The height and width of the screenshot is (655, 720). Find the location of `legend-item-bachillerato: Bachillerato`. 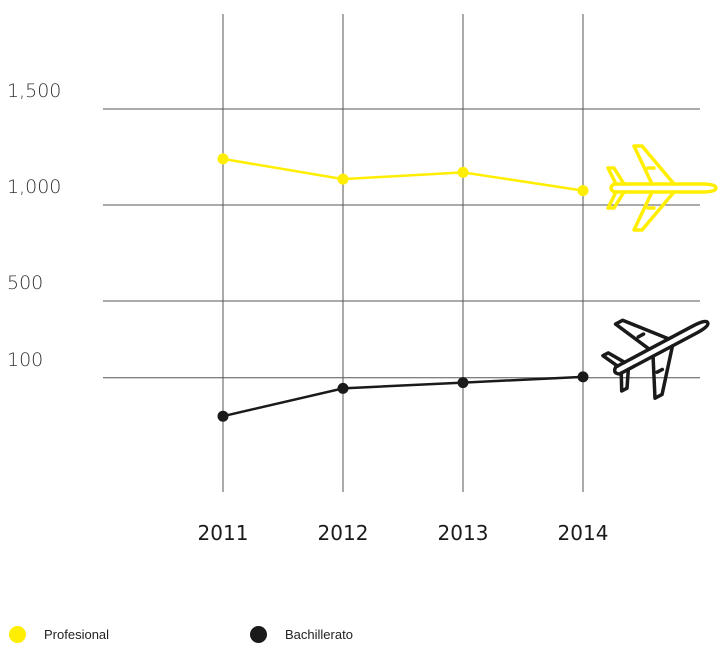

legend-item-bachillerato: Bachillerato is located at coordinates (301, 634).